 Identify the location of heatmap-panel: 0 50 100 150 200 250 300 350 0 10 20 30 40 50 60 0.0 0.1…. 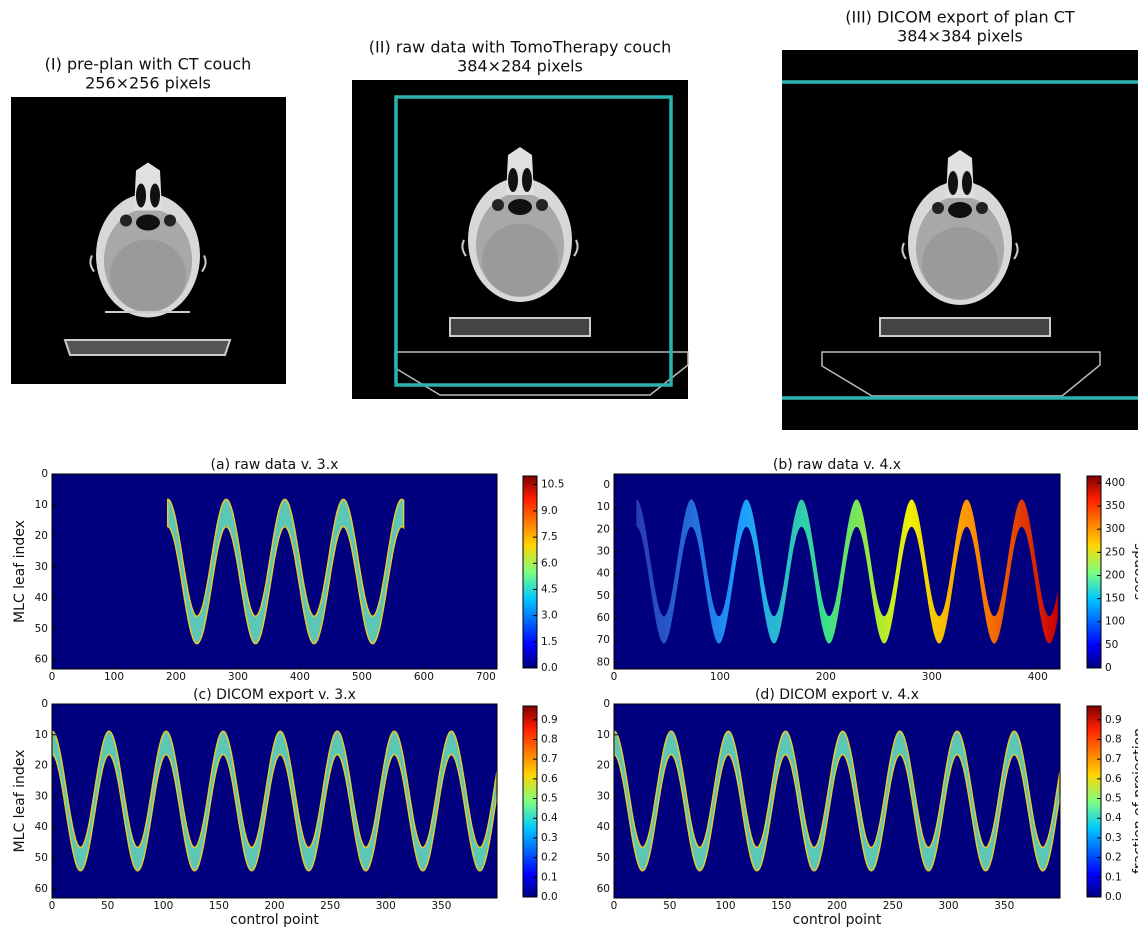
(285, 807).